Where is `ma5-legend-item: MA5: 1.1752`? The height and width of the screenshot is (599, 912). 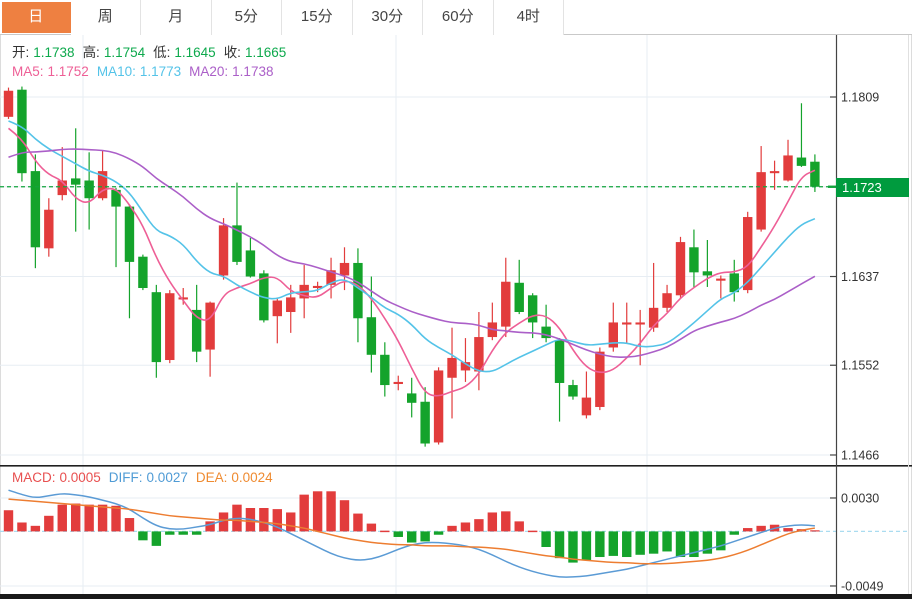 ma5-legend-item: MA5: 1.1752 is located at coordinates (52, 72).